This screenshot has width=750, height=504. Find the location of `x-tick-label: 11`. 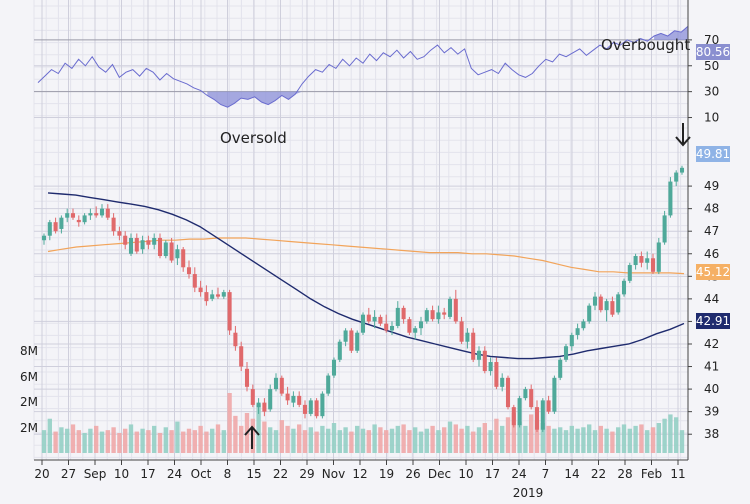

x-tick-label: 11 is located at coordinates (677, 474).